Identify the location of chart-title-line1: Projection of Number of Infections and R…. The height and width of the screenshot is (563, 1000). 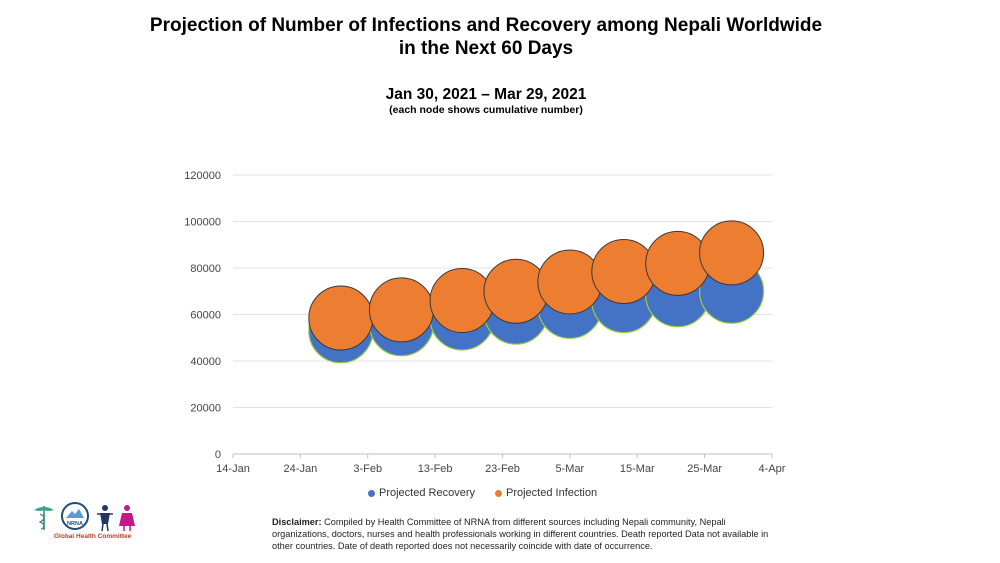
(486, 25).